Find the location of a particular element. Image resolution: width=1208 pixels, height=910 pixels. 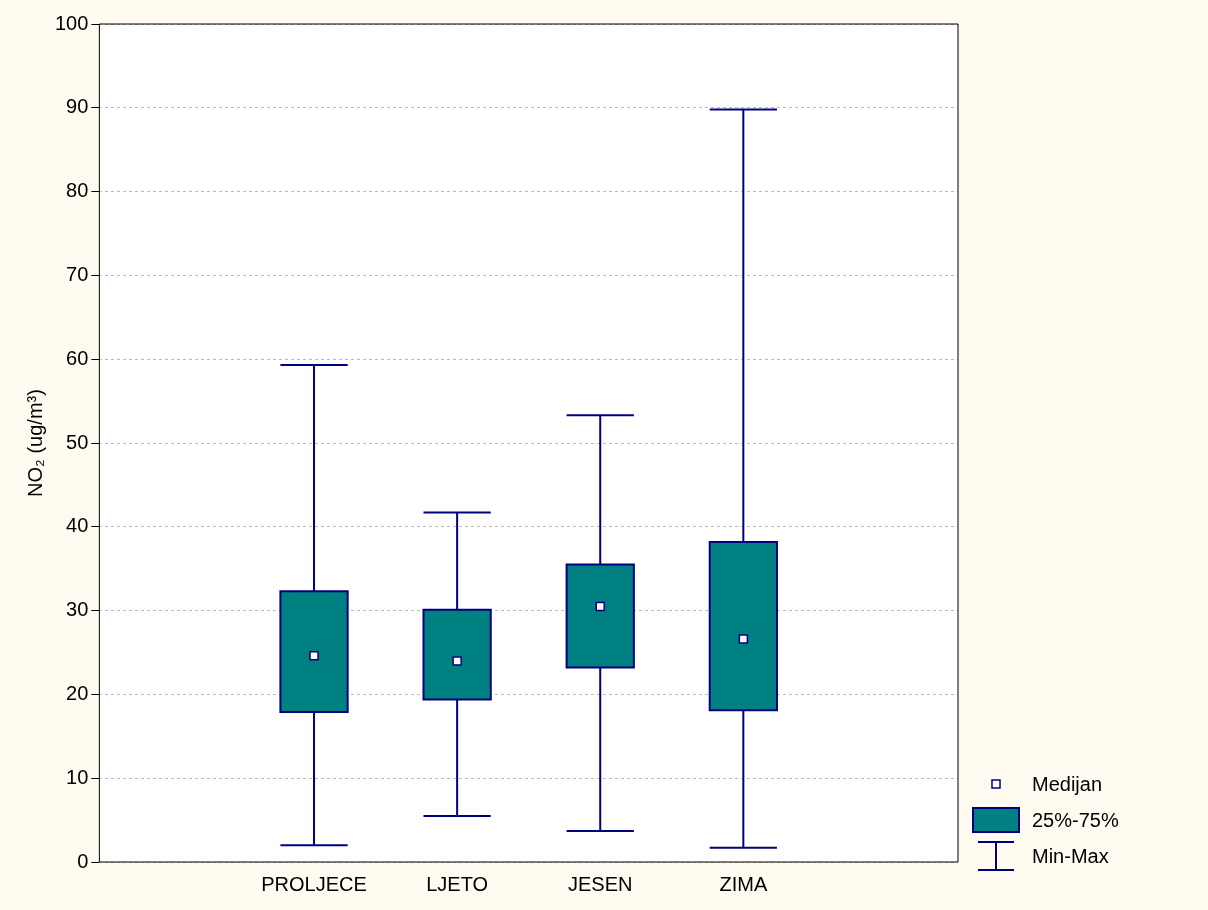

y-tick-label: 30 is located at coordinates (77, 609).